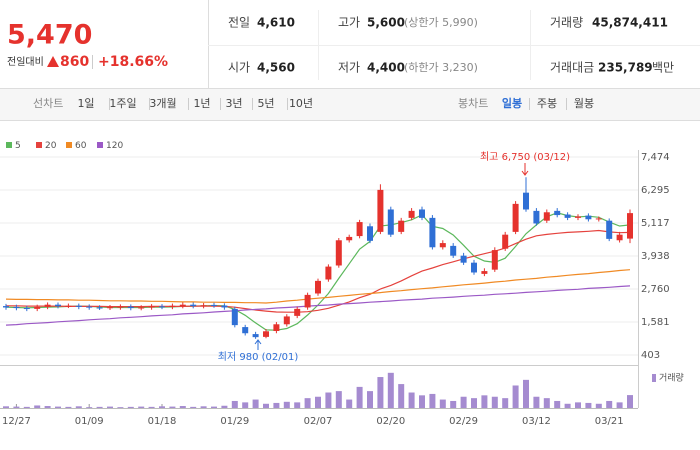 The height and width of the screenshot is (450, 700). Describe the element at coordinates (18, 146) in the screenshot. I see `legend-label: 5` at that location.